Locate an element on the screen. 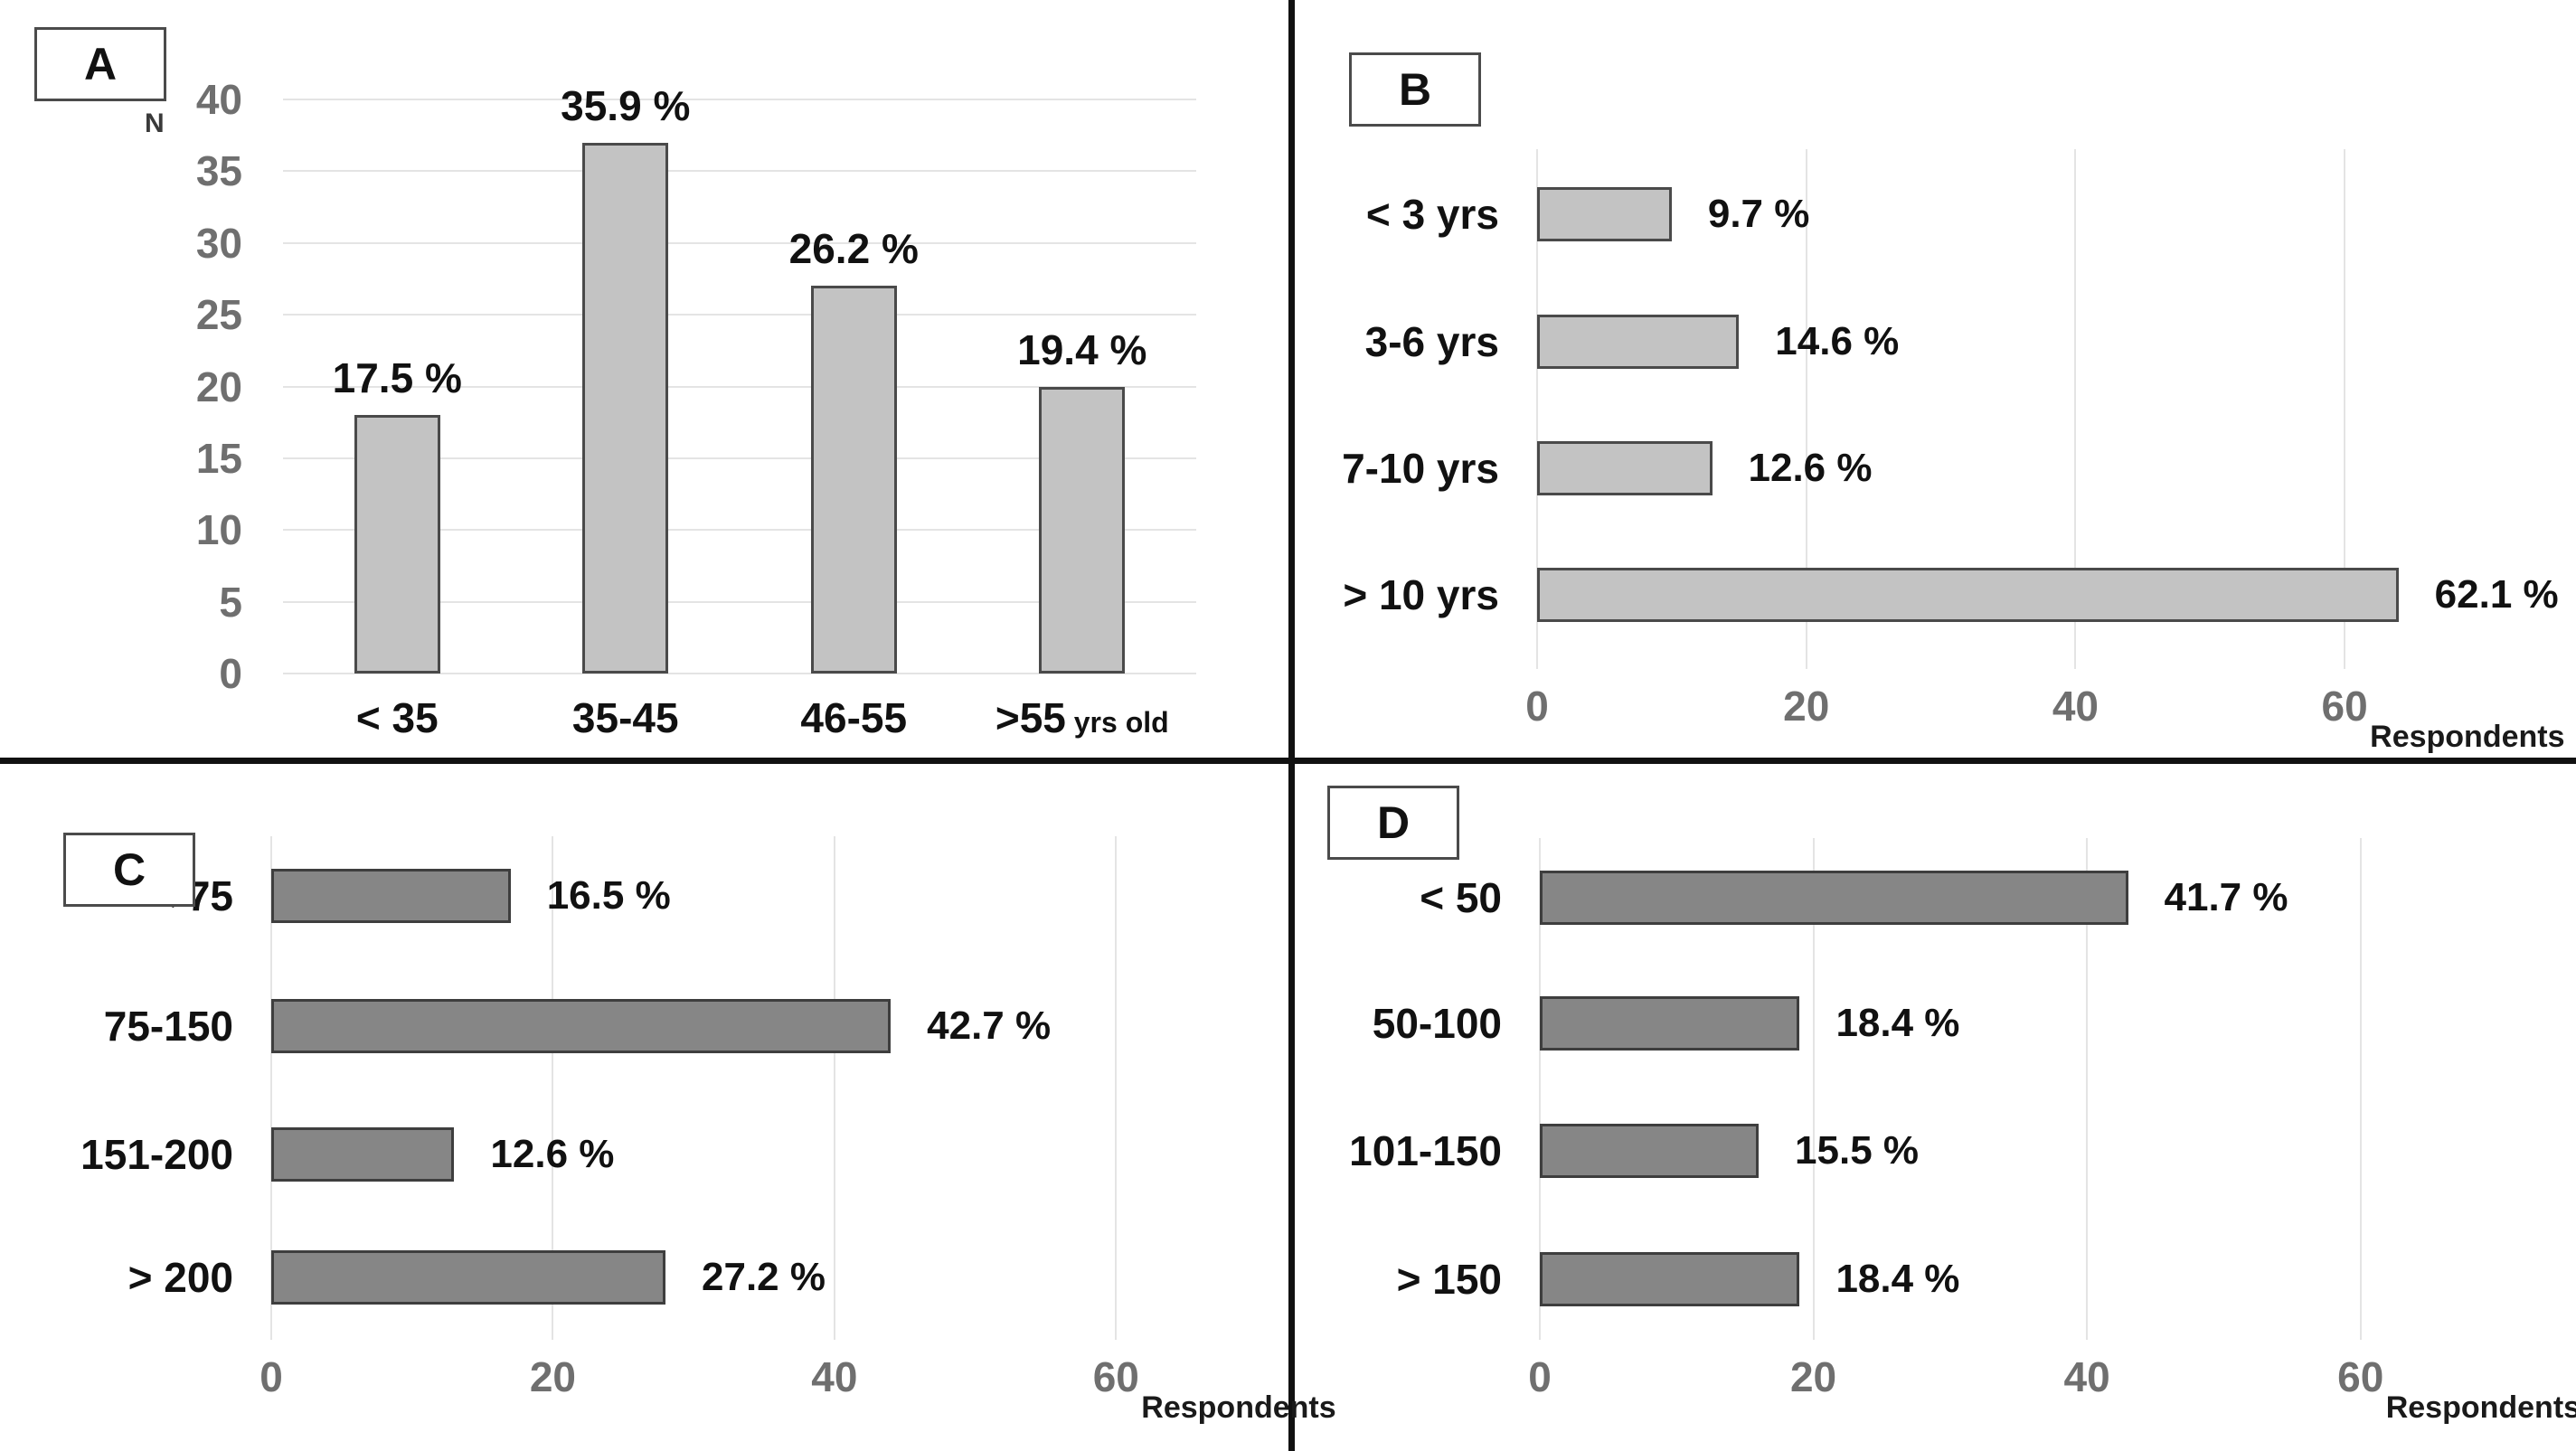  horizontal-divider-line is located at coordinates (1288, 761).